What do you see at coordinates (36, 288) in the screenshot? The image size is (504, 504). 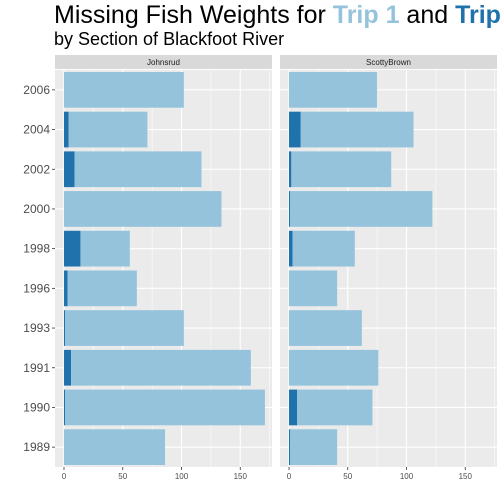 I see `y-tick-label: 1996` at bounding box center [36, 288].